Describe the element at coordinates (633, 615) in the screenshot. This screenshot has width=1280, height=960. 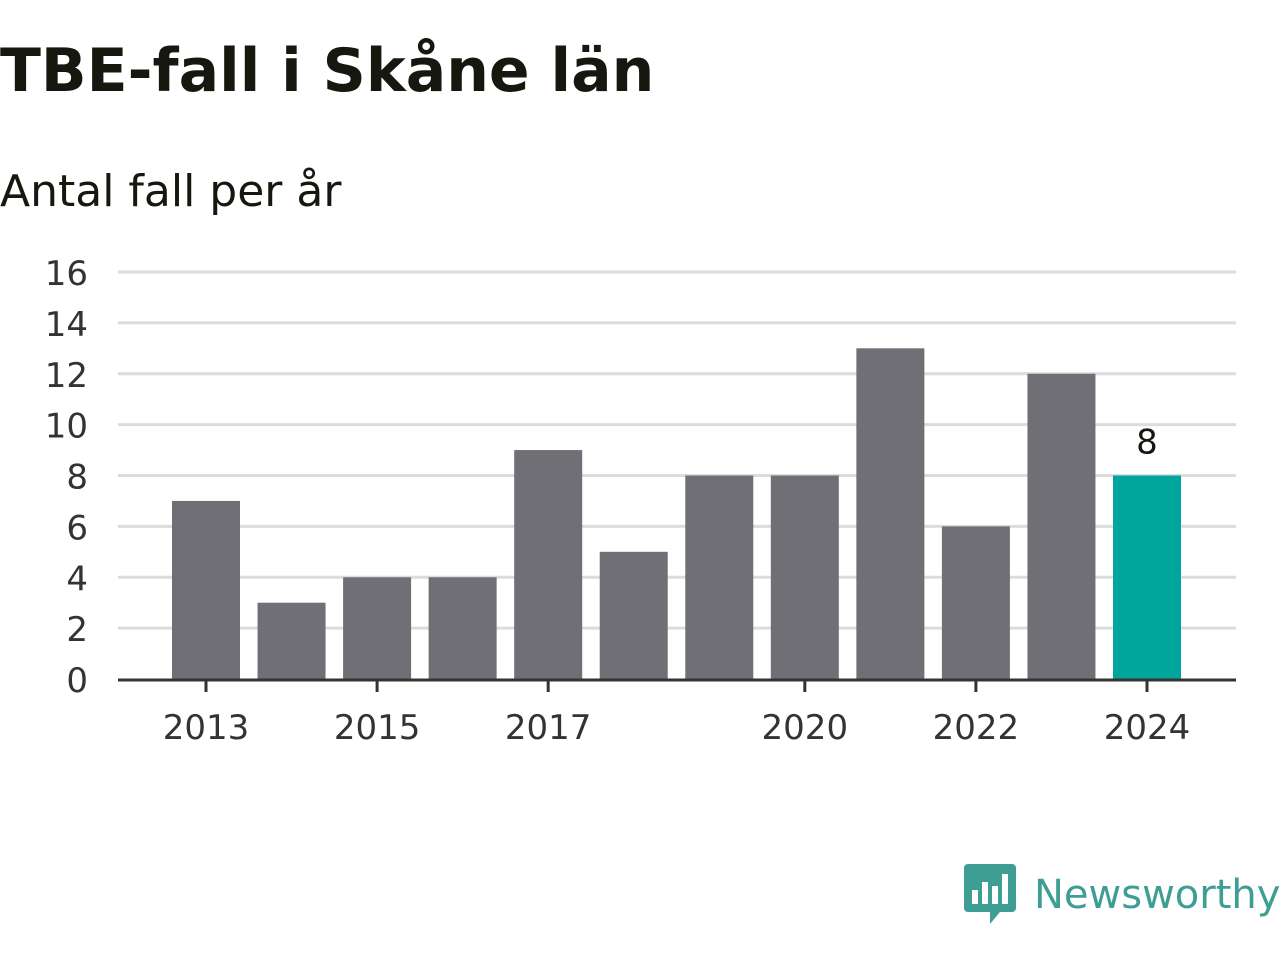
I see `bar-2018` at that location.